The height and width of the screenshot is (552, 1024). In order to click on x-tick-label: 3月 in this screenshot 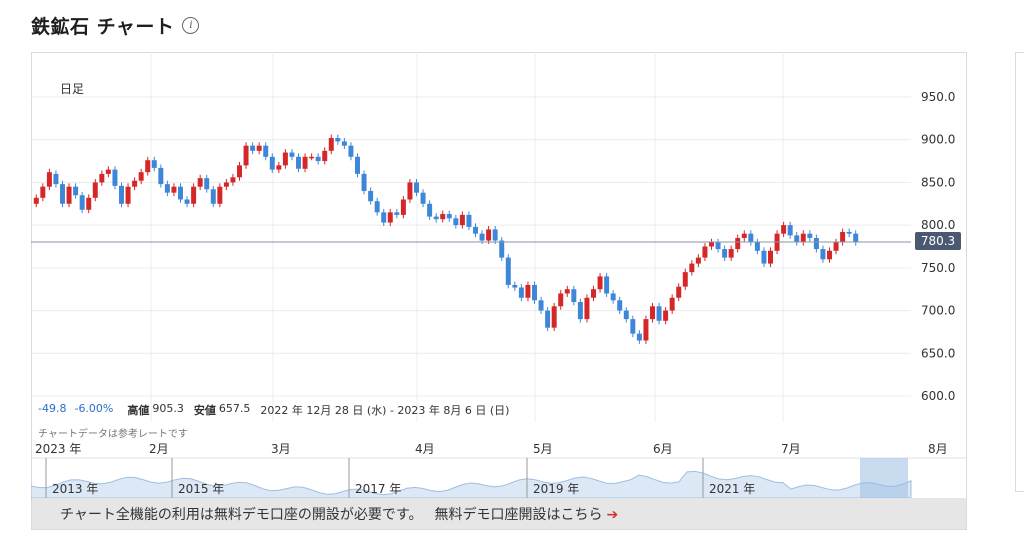, I will do `click(281, 449)`.